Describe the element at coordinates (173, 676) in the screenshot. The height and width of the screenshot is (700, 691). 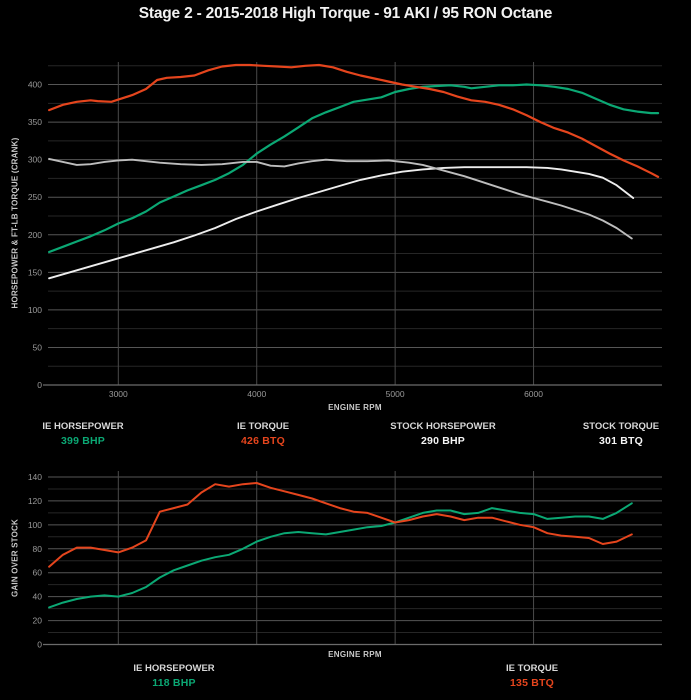
I see `legend-item-ie-horsepower-gain: IE HORSEPOWER 118 BHP` at that location.